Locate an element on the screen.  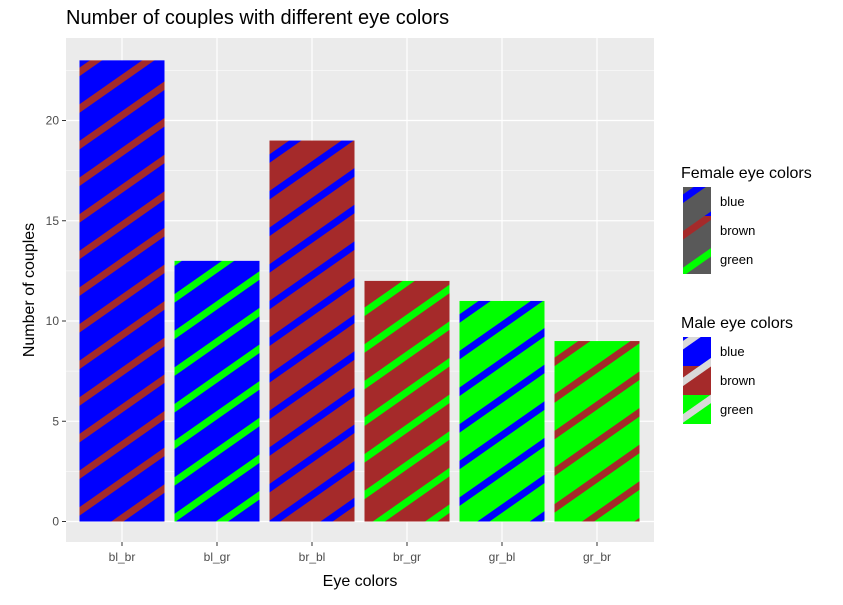
bar-gr_bl is located at coordinates (502, 411).